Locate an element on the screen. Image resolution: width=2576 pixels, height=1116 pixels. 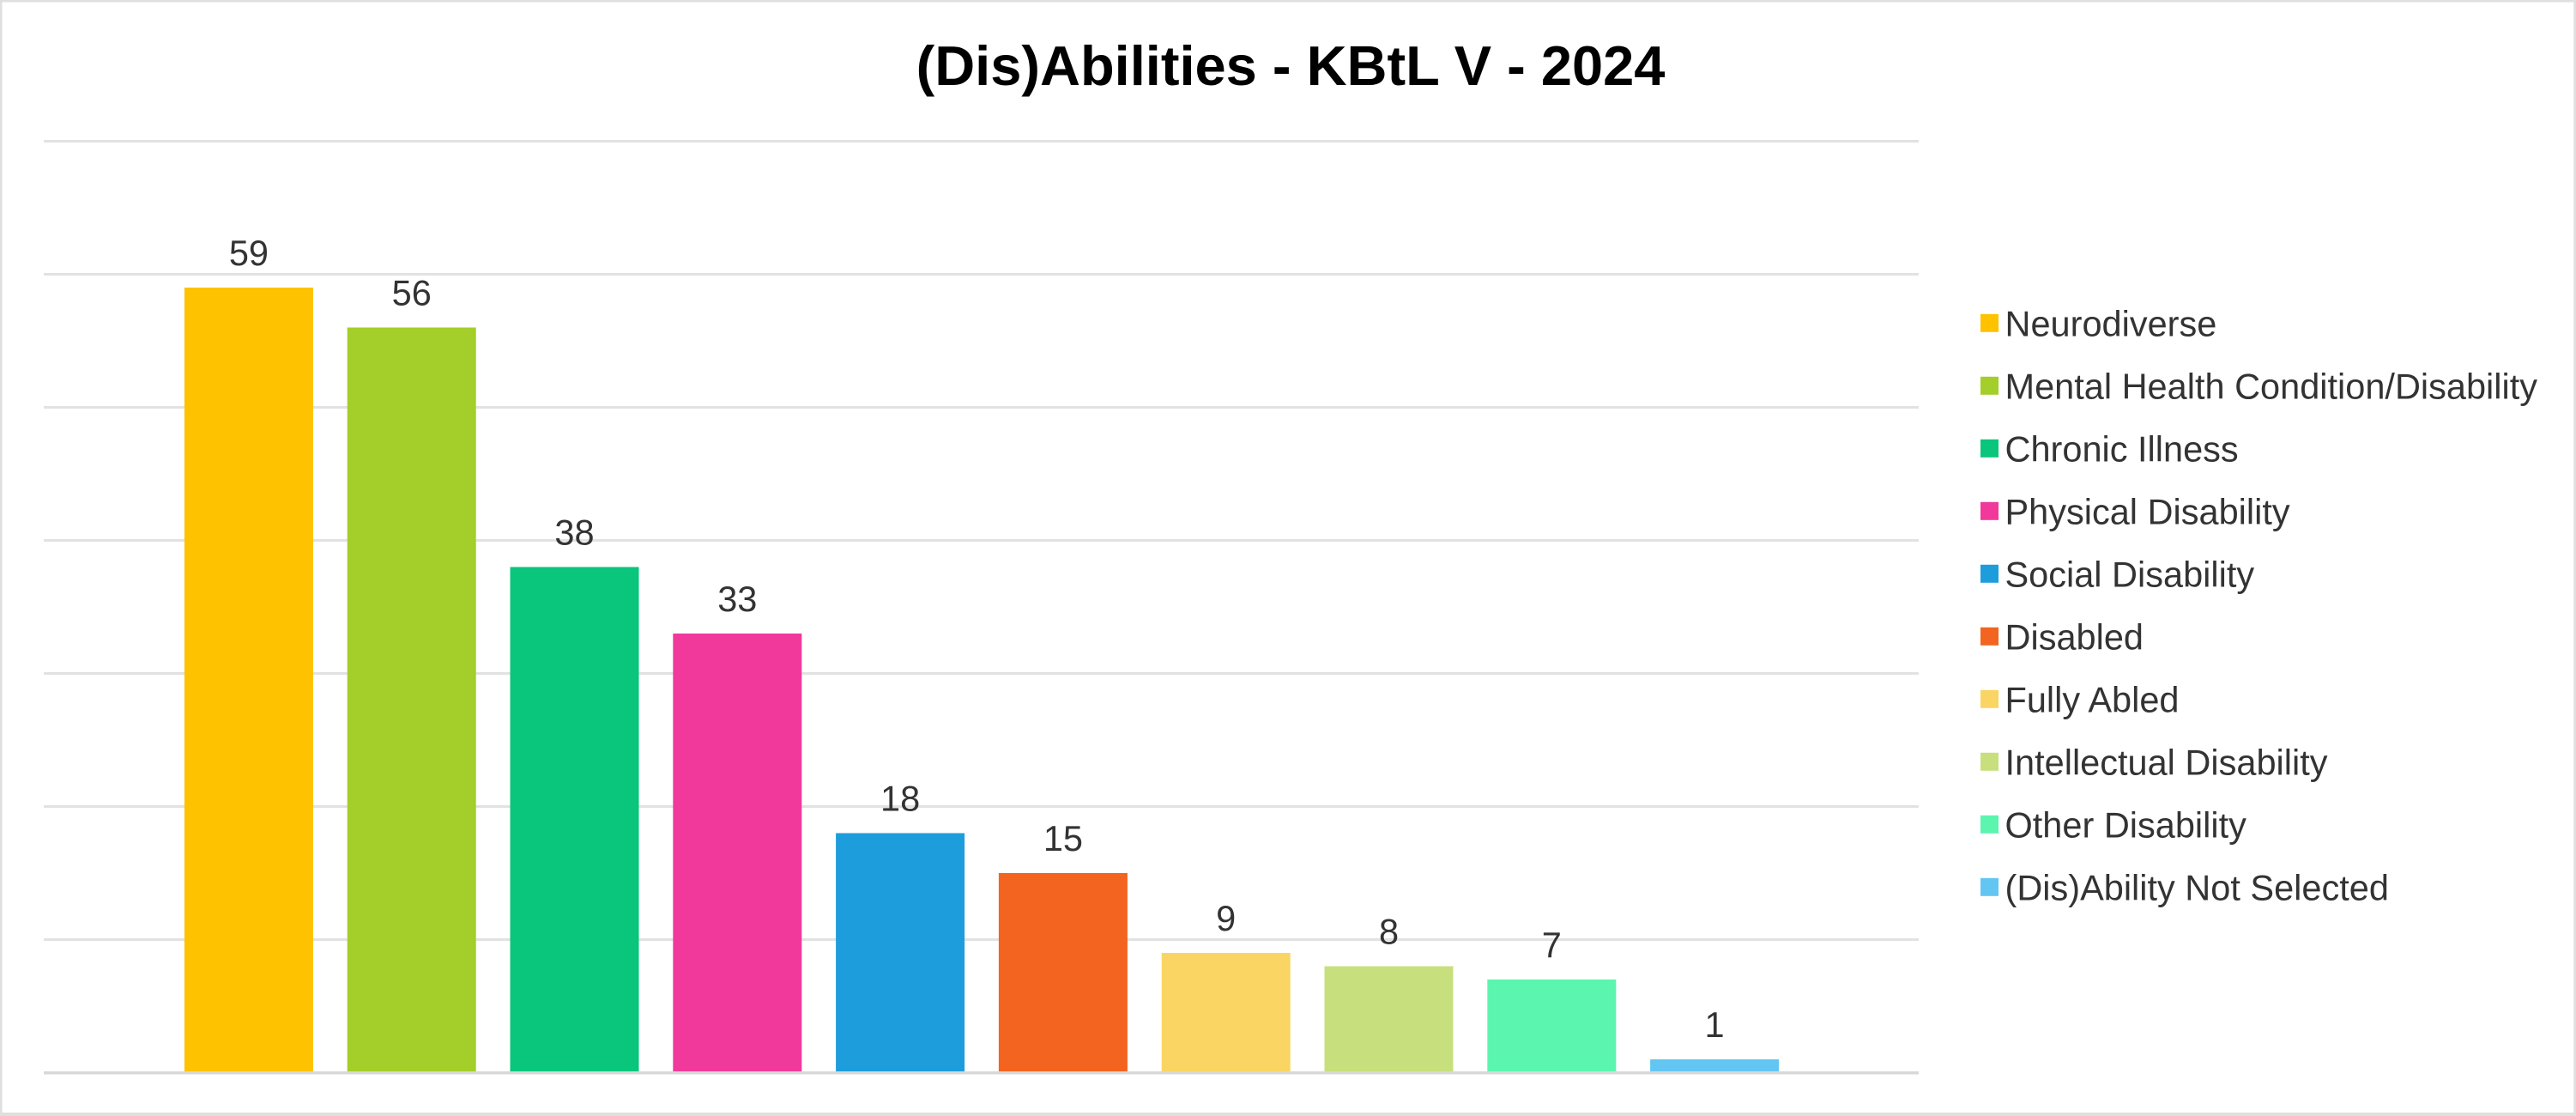
svg-text: 56 is located at coordinates (412, 293).